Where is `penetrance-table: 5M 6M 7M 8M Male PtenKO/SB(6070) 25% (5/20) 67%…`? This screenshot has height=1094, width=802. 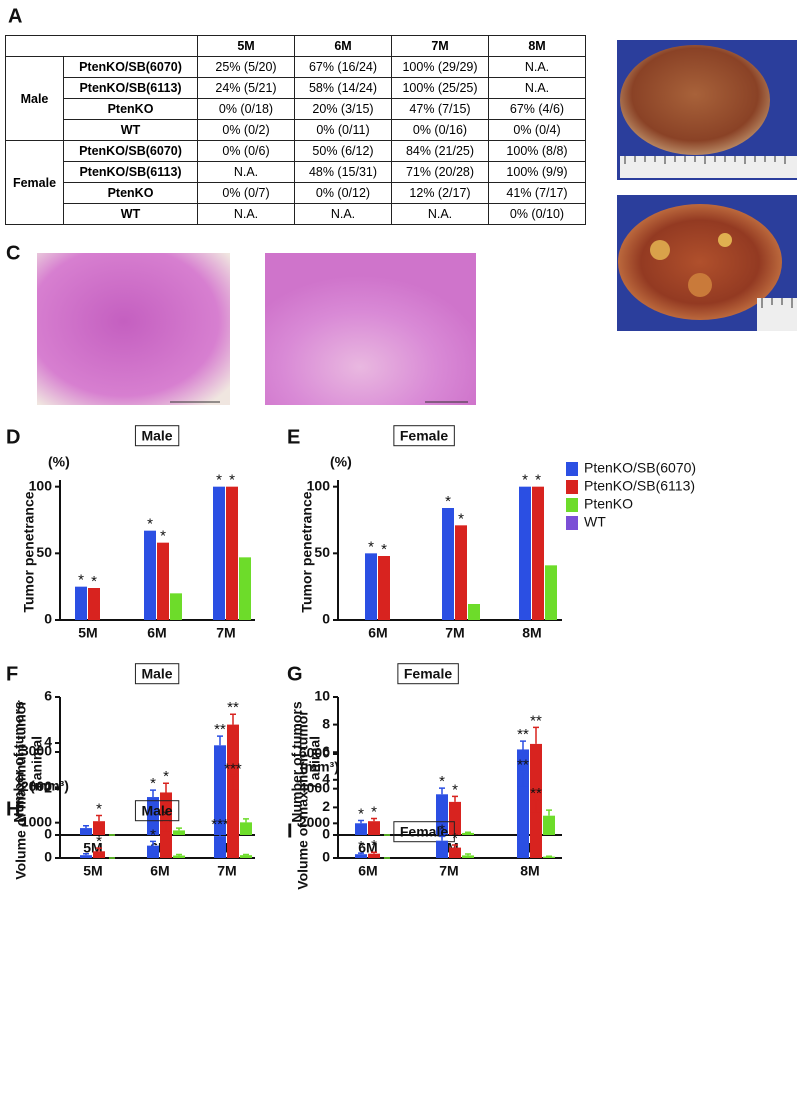 penetrance-table: 5M 6M 7M 8M Male PtenKO/SB(6070) 25% (5/20) 67%… is located at coordinates (295, 130).